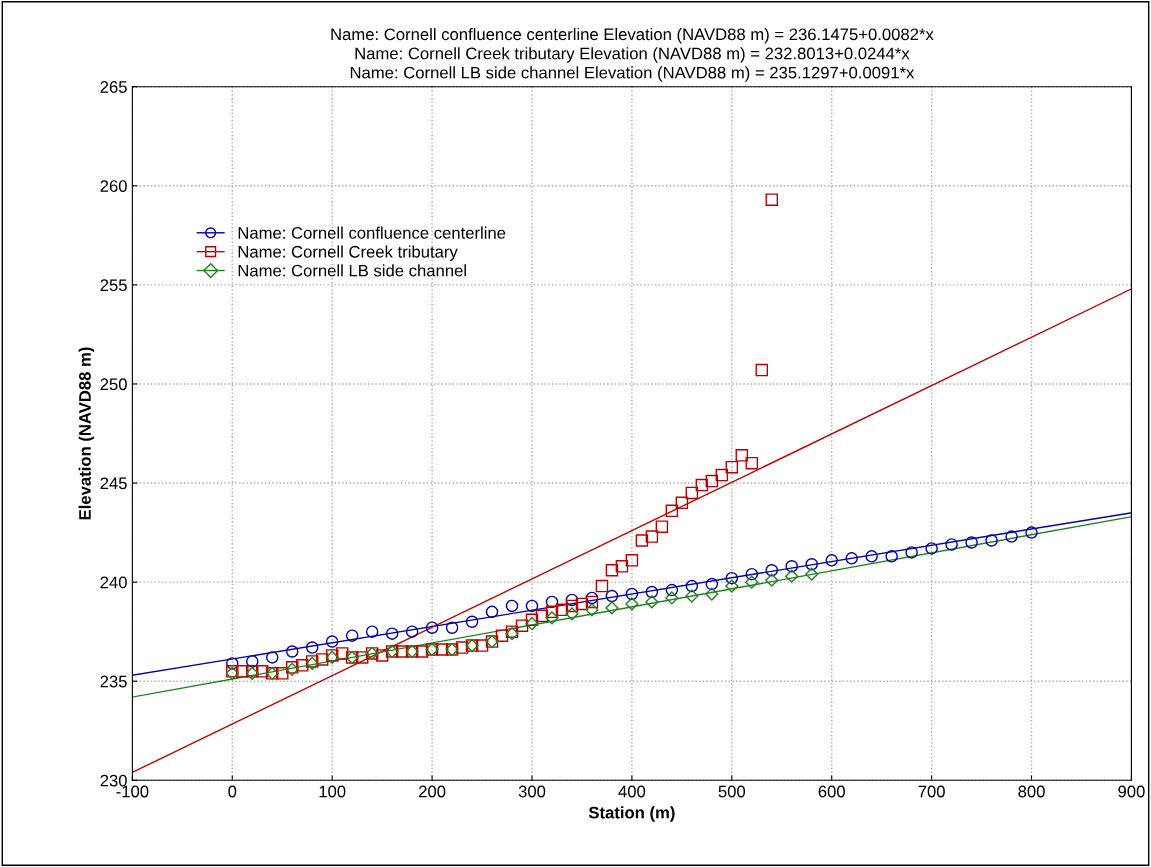  Describe the element at coordinates (532, 791) in the screenshot. I see `x-tick-label: 300` at that location.